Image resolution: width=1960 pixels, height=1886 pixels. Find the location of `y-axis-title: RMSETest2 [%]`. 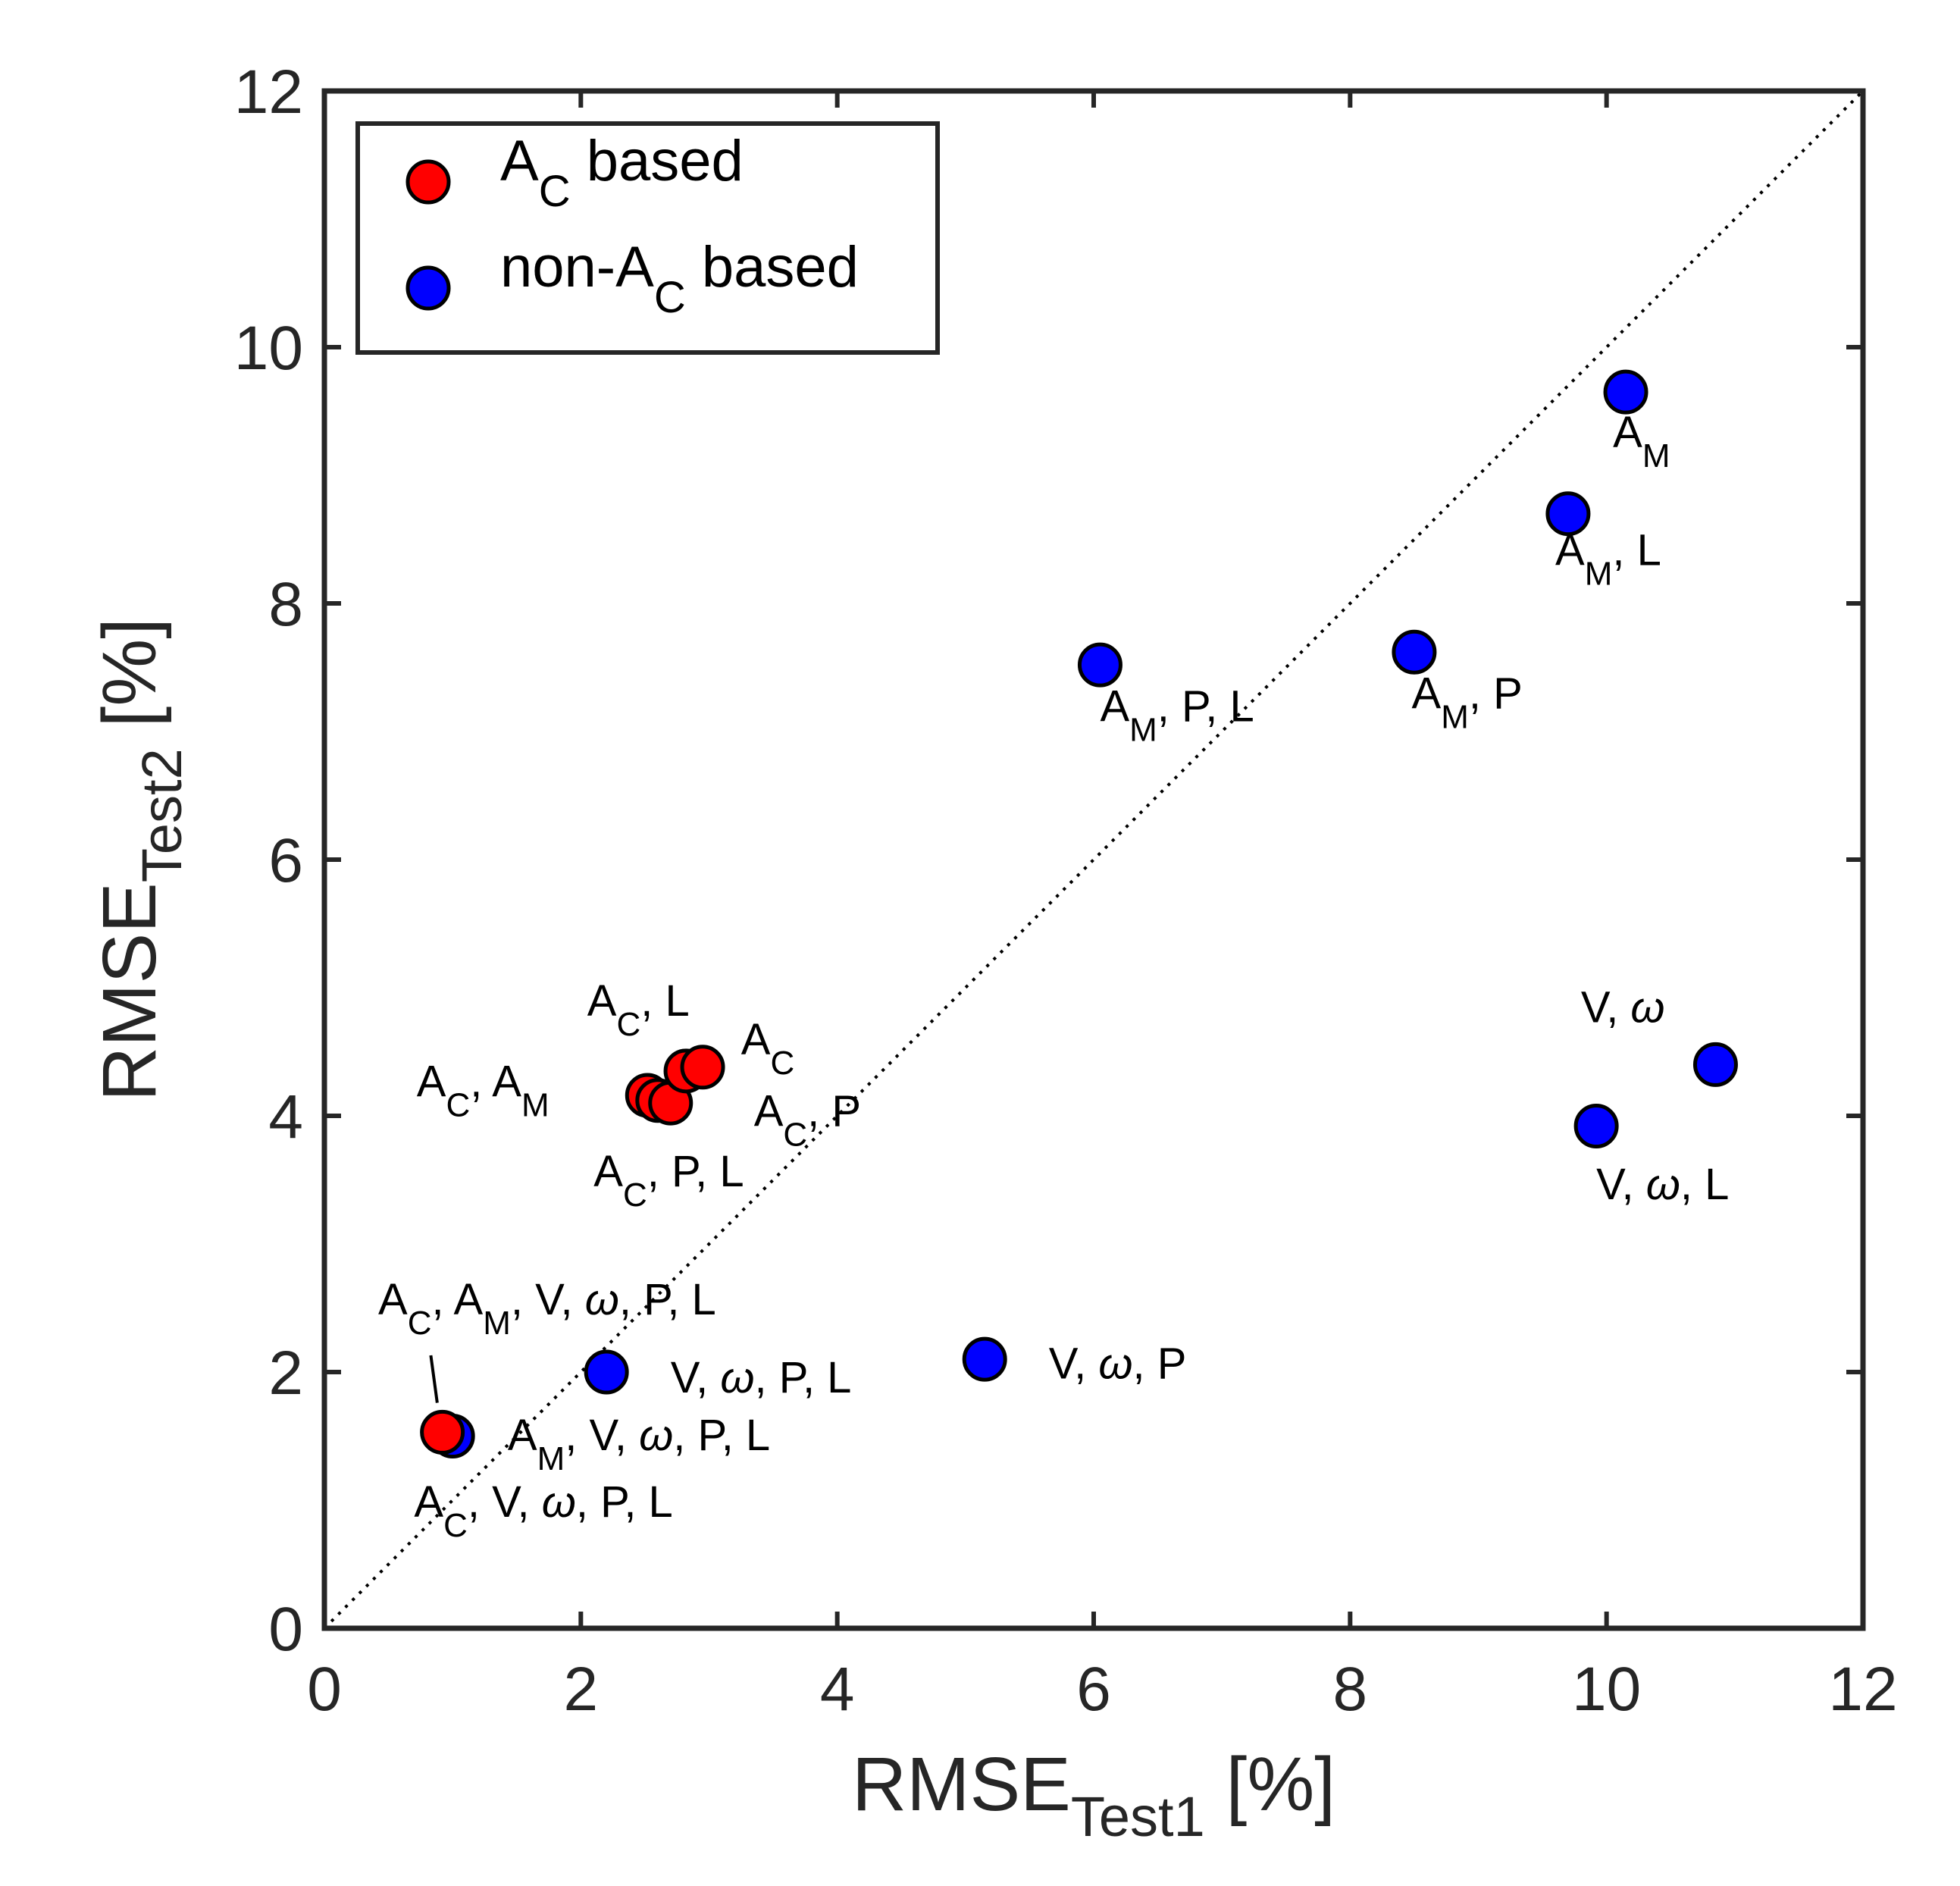

y-axis-title: RMSETest2 [%] is located at coordinates (140, 860).